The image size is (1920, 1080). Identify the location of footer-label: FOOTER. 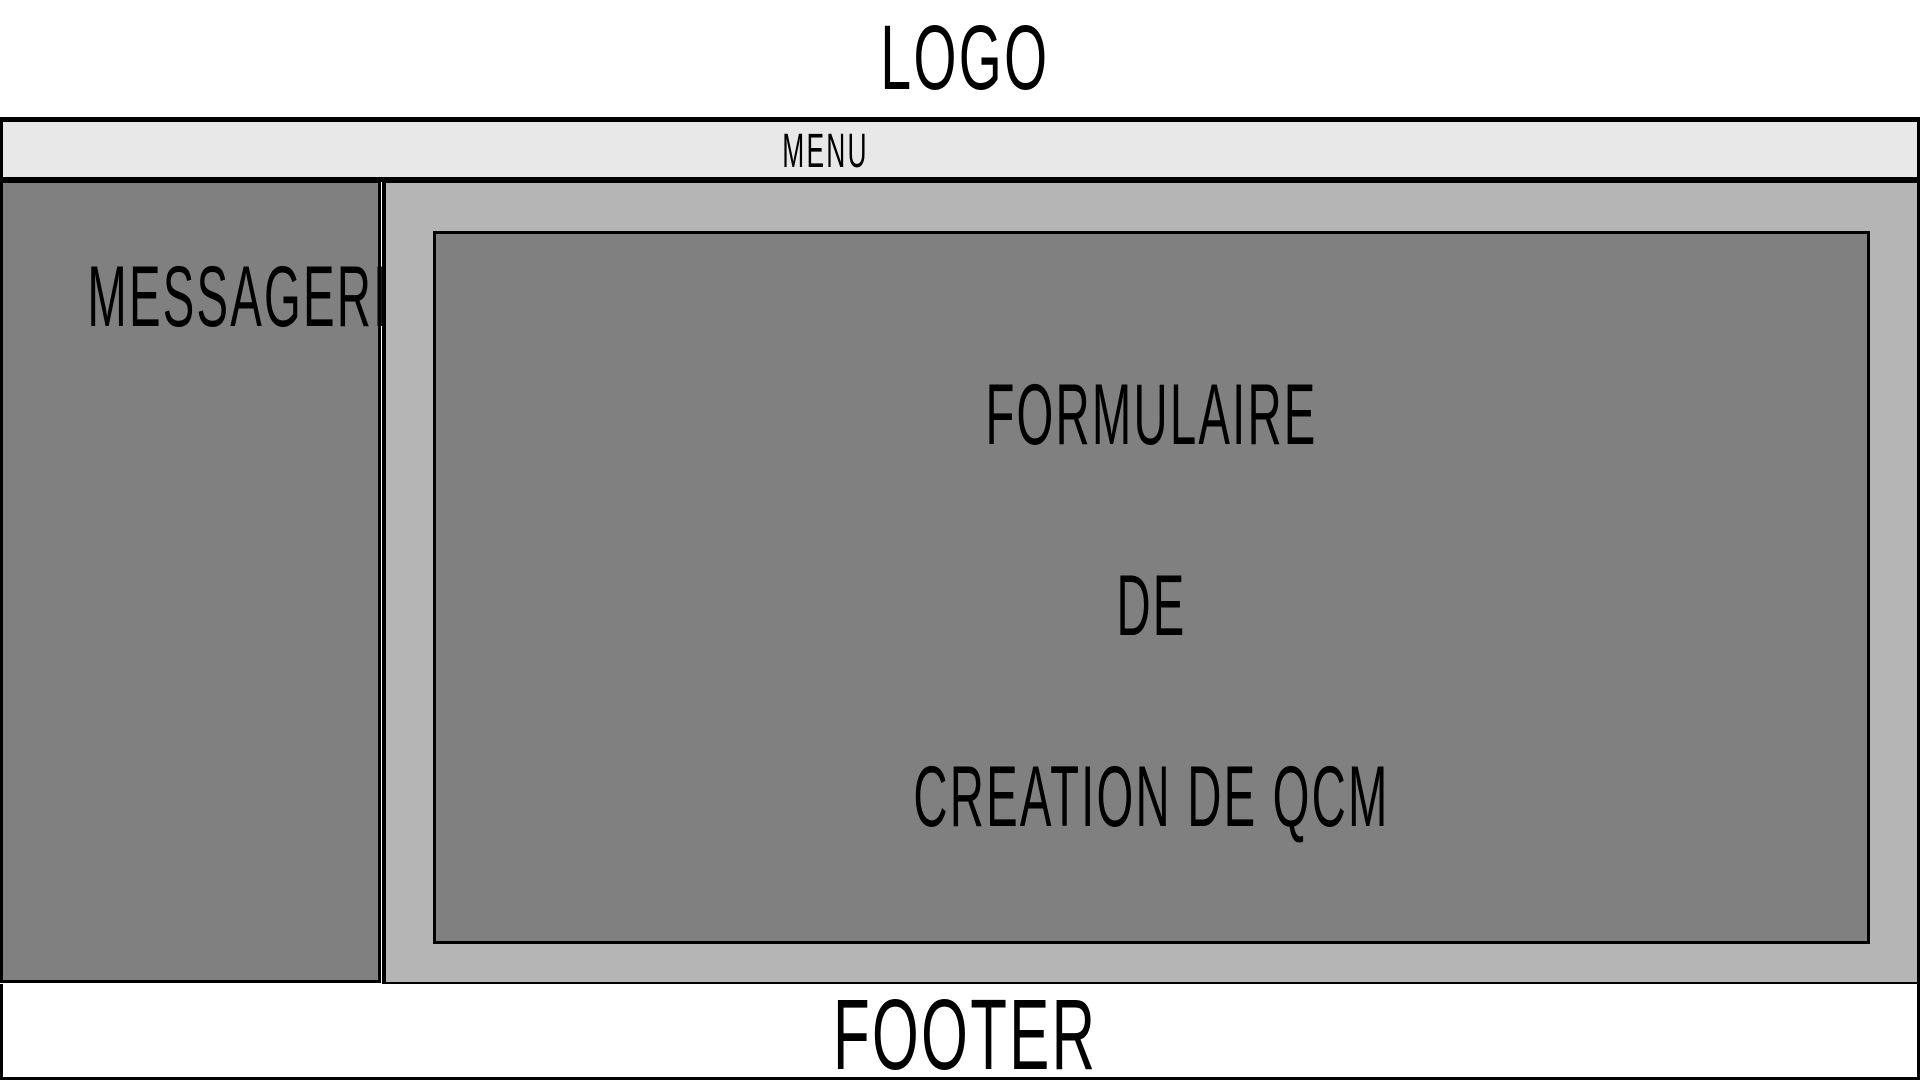
(965, 1029).